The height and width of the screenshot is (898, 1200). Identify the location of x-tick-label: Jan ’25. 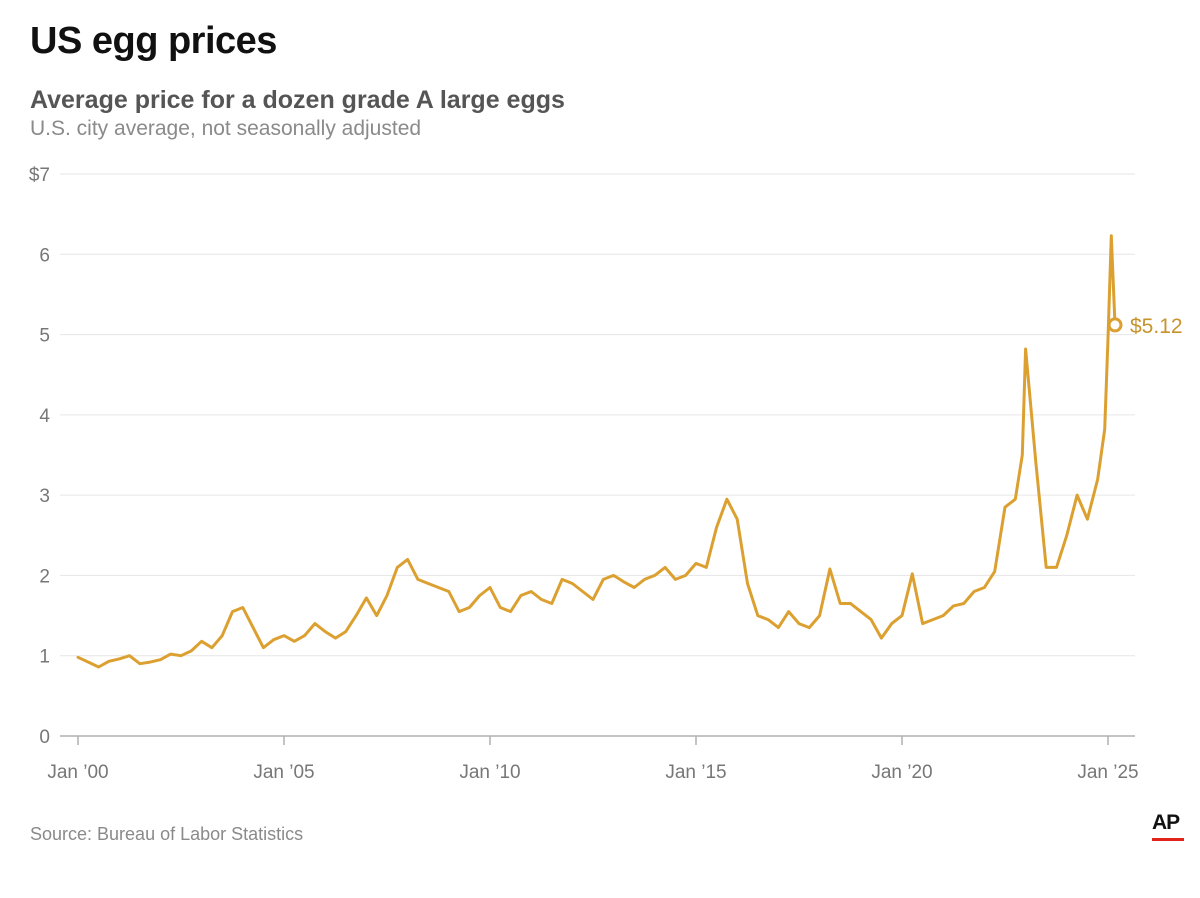
(1107, 772).